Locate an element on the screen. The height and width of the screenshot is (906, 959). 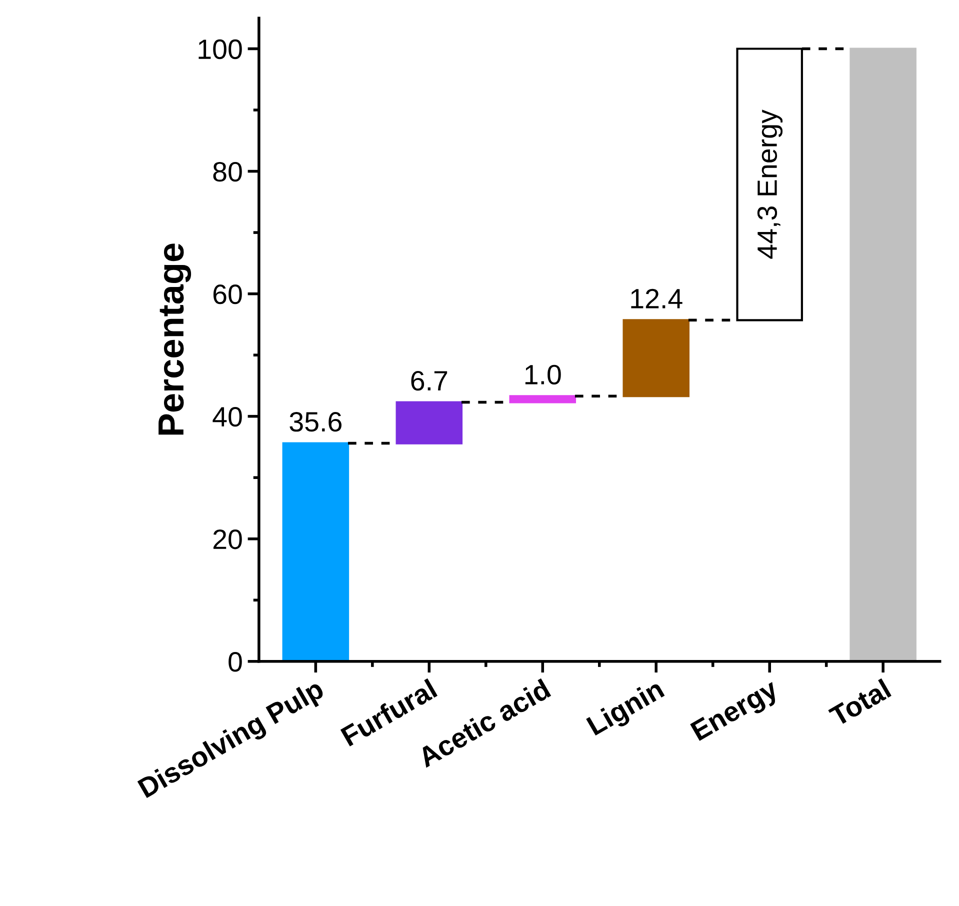
y-tick-label: 0 is located at coordinates (235, 662).